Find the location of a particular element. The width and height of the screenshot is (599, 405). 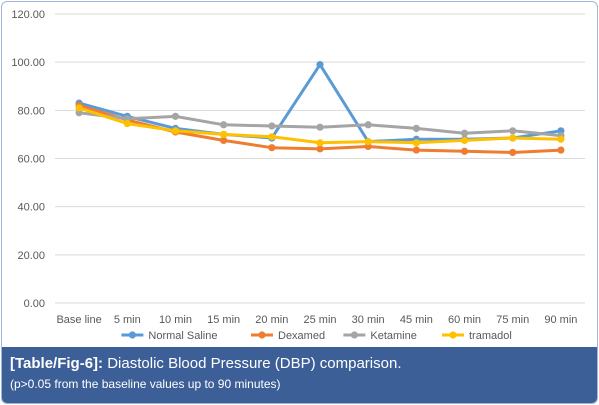

legend-item-tramadol: tramadol is located at coordinates (477, 336).